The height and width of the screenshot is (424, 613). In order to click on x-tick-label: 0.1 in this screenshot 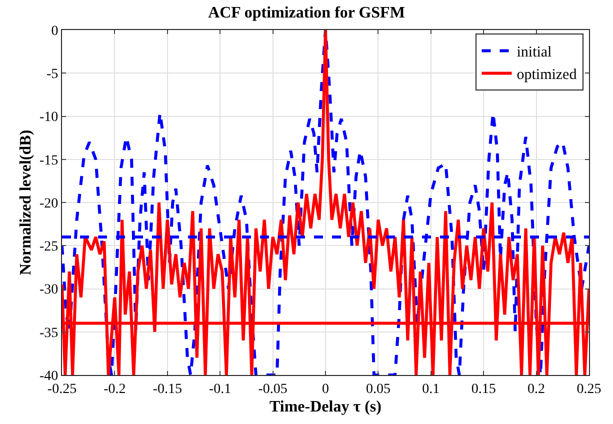, I will do `click(431, 389)`.